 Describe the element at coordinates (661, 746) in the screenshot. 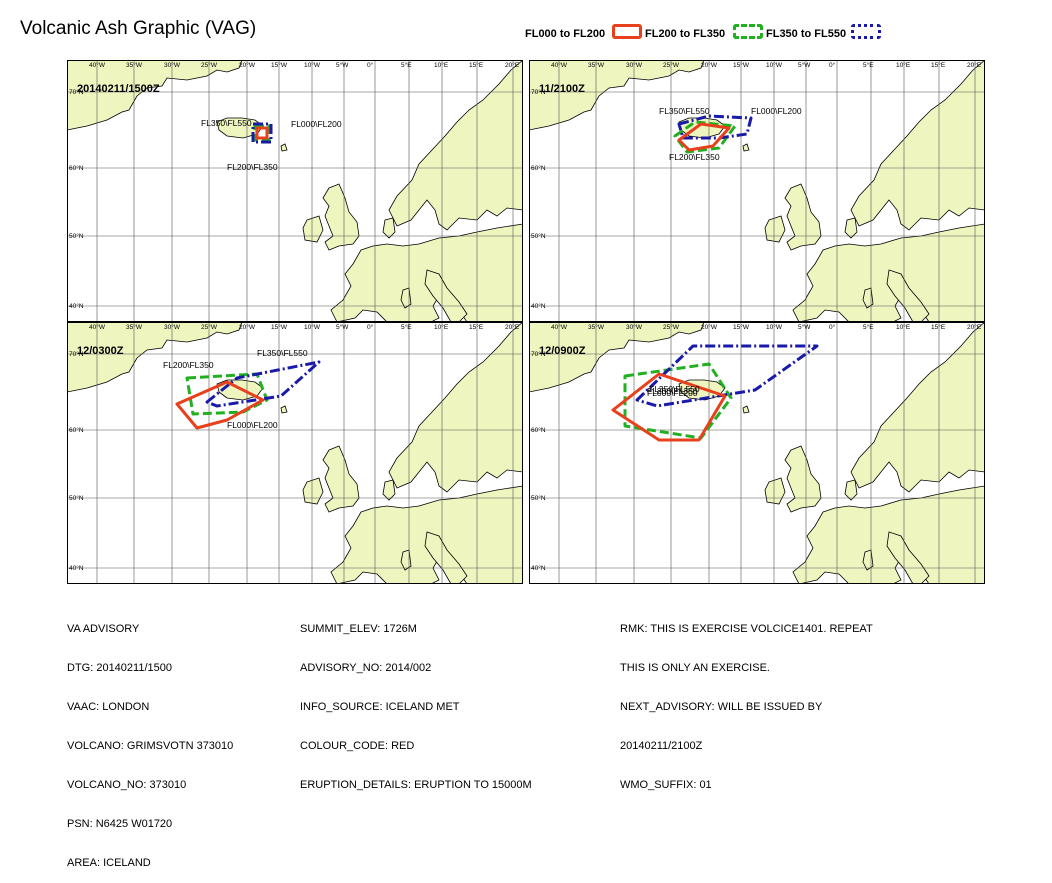

I see `info-line: 20140211/2100Z` at that location.